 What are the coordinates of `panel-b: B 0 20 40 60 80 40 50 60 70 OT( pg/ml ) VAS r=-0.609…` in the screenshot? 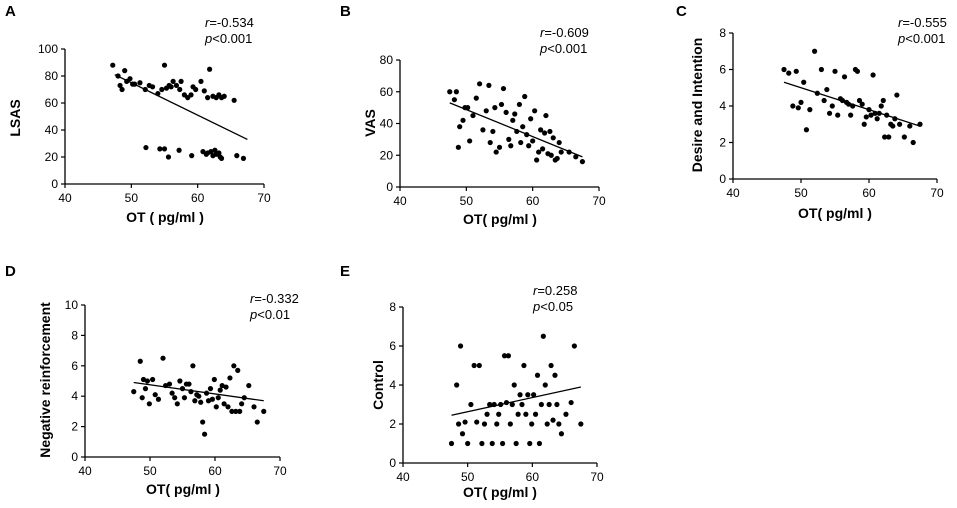 It's located at (473, 115).